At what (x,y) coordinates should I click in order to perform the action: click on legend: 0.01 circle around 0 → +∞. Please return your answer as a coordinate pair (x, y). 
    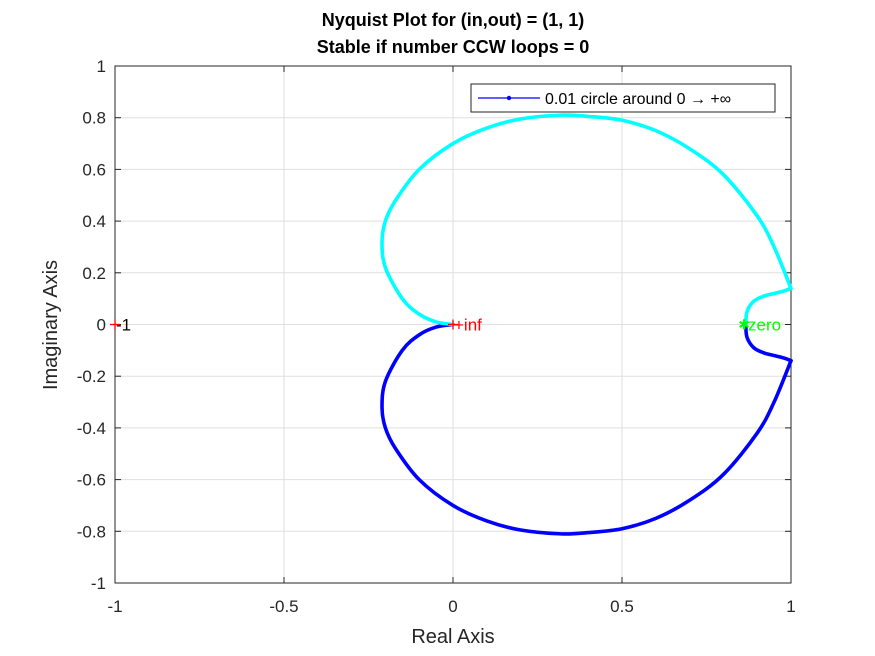
    Looking at the image, I should click on (623, 98).